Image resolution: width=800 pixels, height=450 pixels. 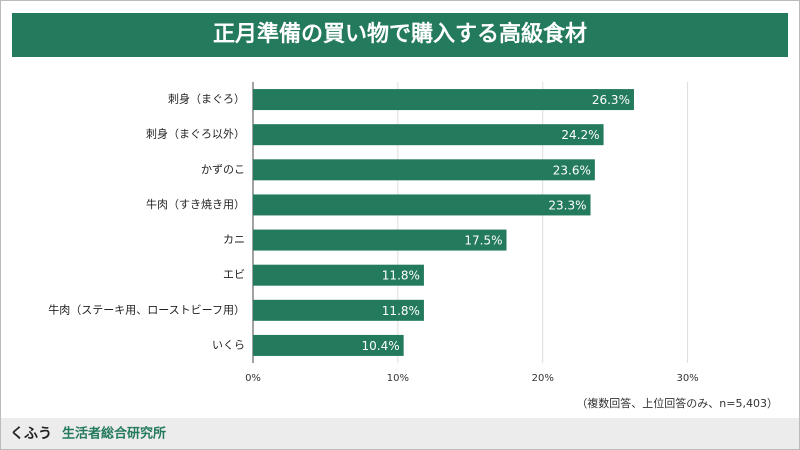 I want to click on y-tick-label: 刺身（まぐろ以外）, so click(x=195, y=134).